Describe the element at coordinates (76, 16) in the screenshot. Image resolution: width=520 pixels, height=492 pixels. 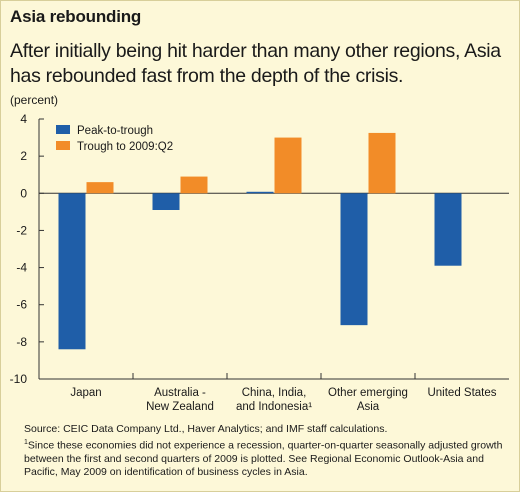
I see `chart-title: Asia rebounding` at that location.